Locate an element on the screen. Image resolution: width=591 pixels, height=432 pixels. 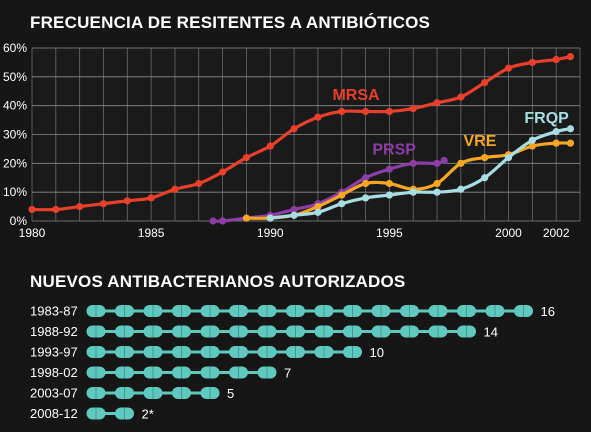
category-label: 2003-07 is located at coordinates (54, 393).